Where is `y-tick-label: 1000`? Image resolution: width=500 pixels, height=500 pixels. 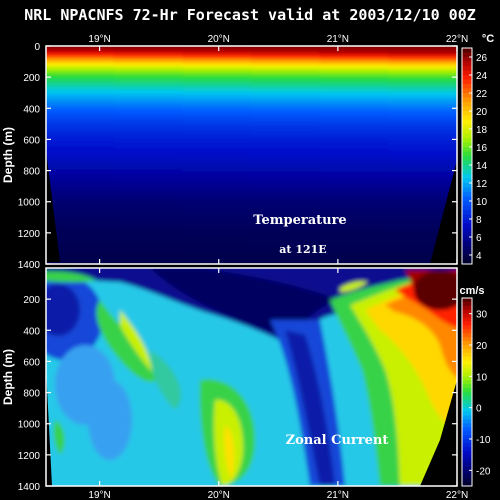
y-tick-label: 1000 is located at coordinates (29, 425).